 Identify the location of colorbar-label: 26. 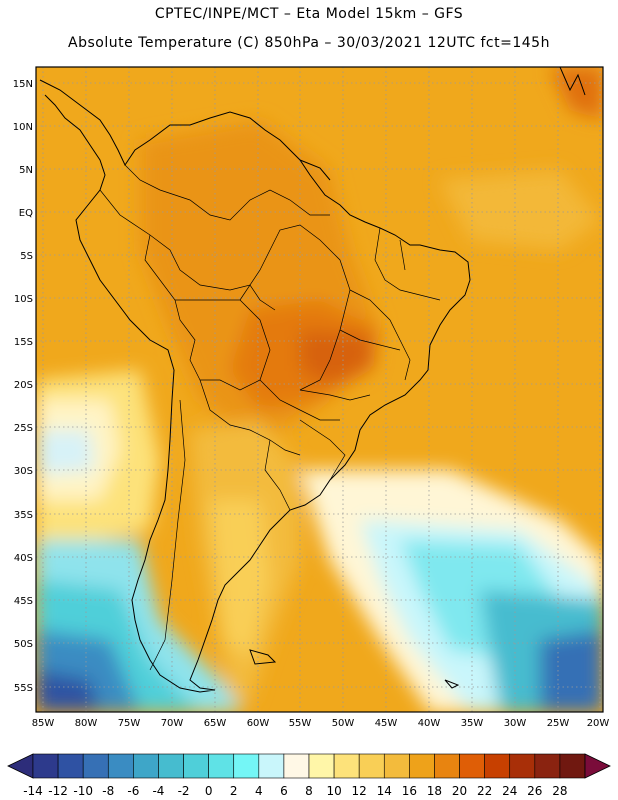
(534, 791).